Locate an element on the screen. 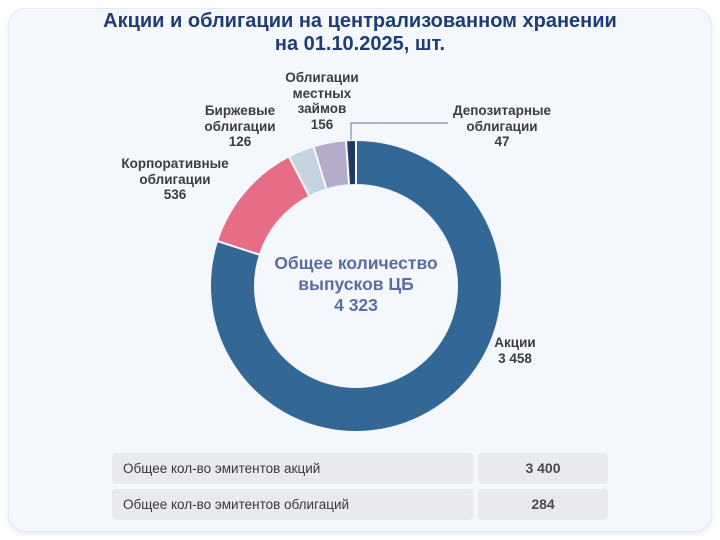 This screenshot has width=720, height=540. donut-segment-depositary is located at coordinates (351, 162).